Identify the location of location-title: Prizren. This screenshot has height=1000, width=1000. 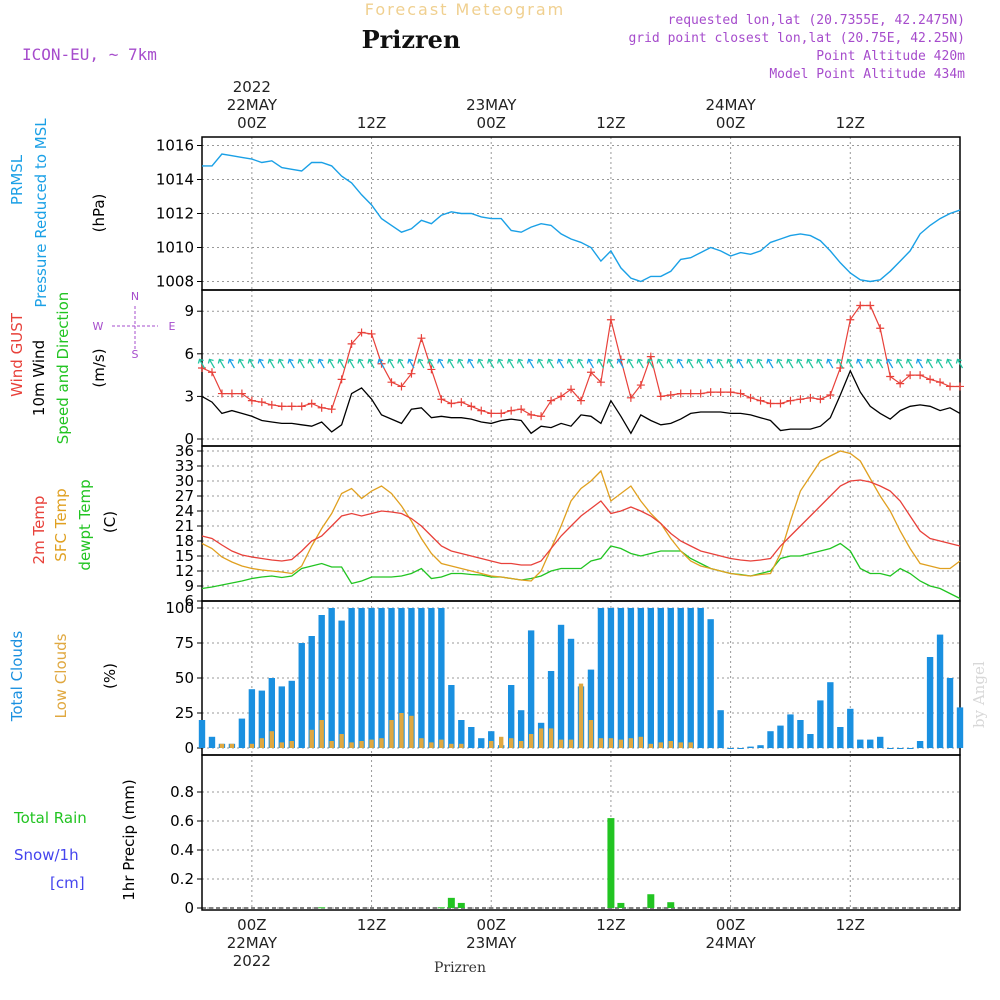
(411, 39).